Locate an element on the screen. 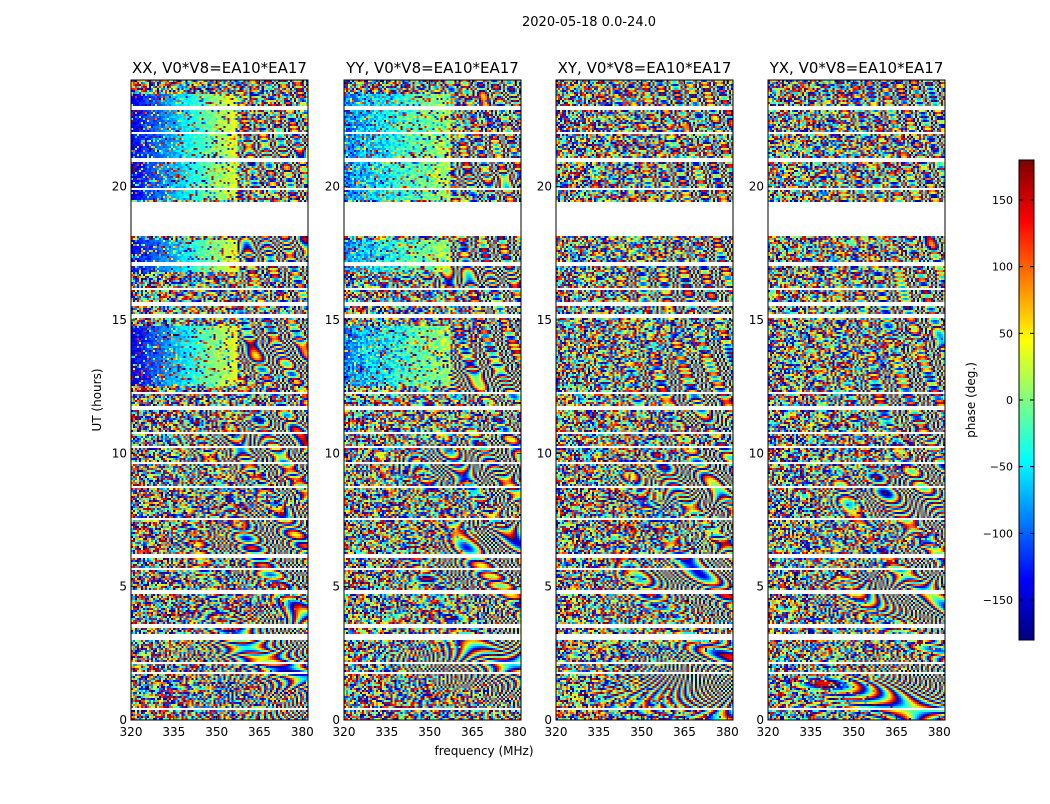  colorbar: −150 −100 −50 0 50 100 150 is located at coordinates (1009, 400).